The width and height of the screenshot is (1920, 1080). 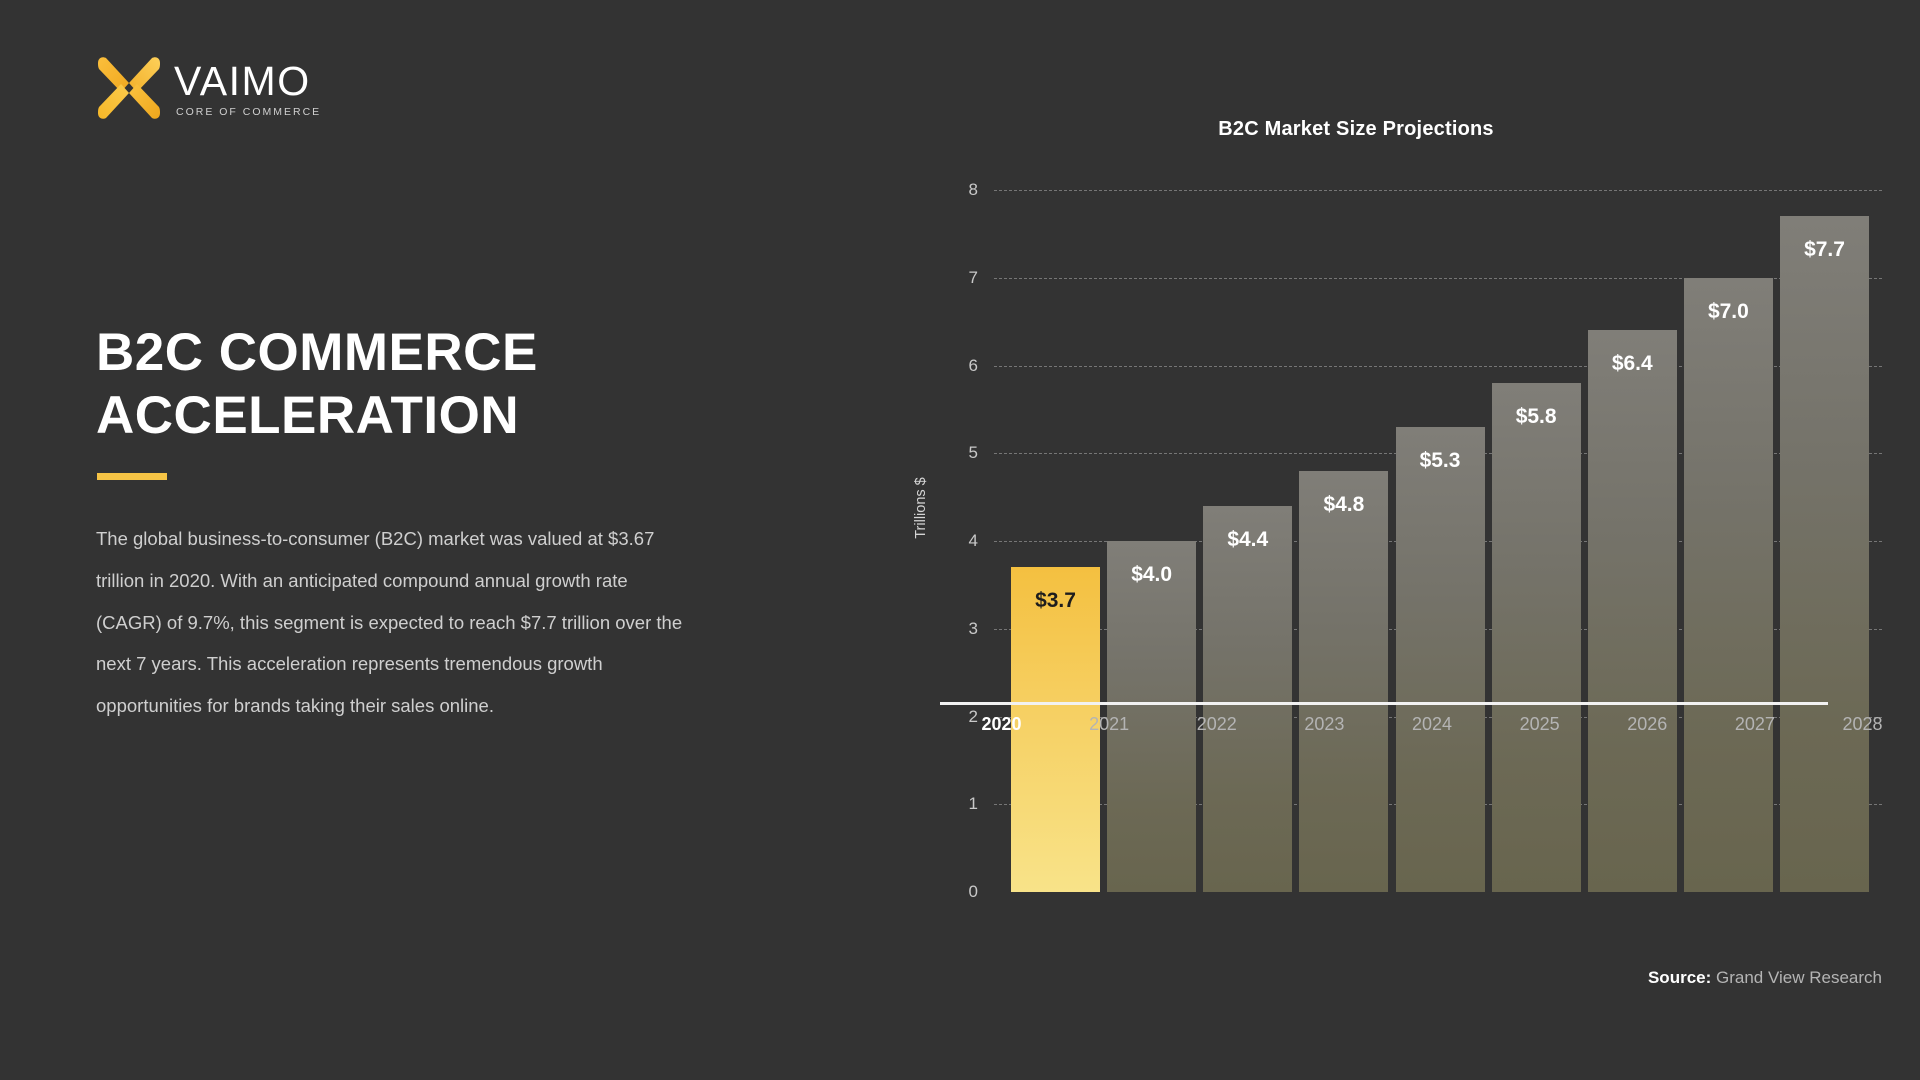 I want to click on x-axis-label-2024: 2024, so click(x=1432, y=724).